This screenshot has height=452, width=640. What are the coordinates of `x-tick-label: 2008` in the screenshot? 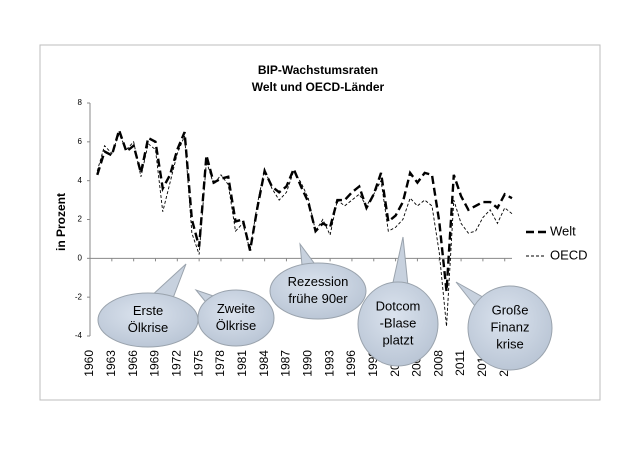 It's located at (438, 363).